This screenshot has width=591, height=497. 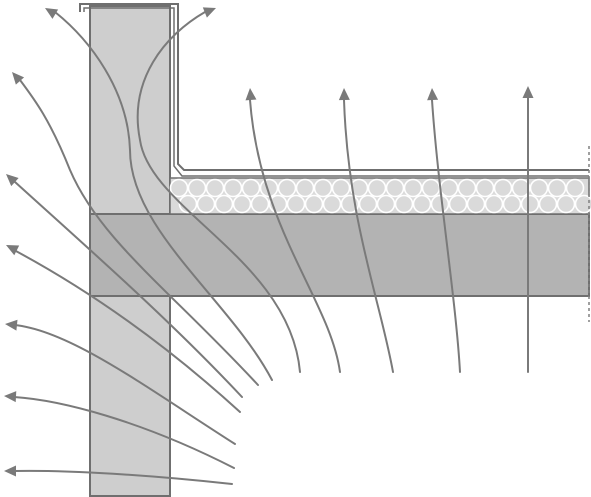 I want to click on insulation-layer, so click(x=380, y=196).